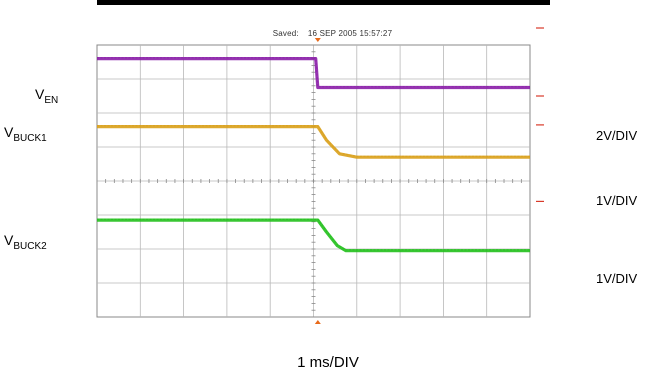 This screenshot has height=375, width=656. Describe the element at coordinates (617, 200) in the screenshot. I see `scale-v-buck1: 1V/DIV` at that location.